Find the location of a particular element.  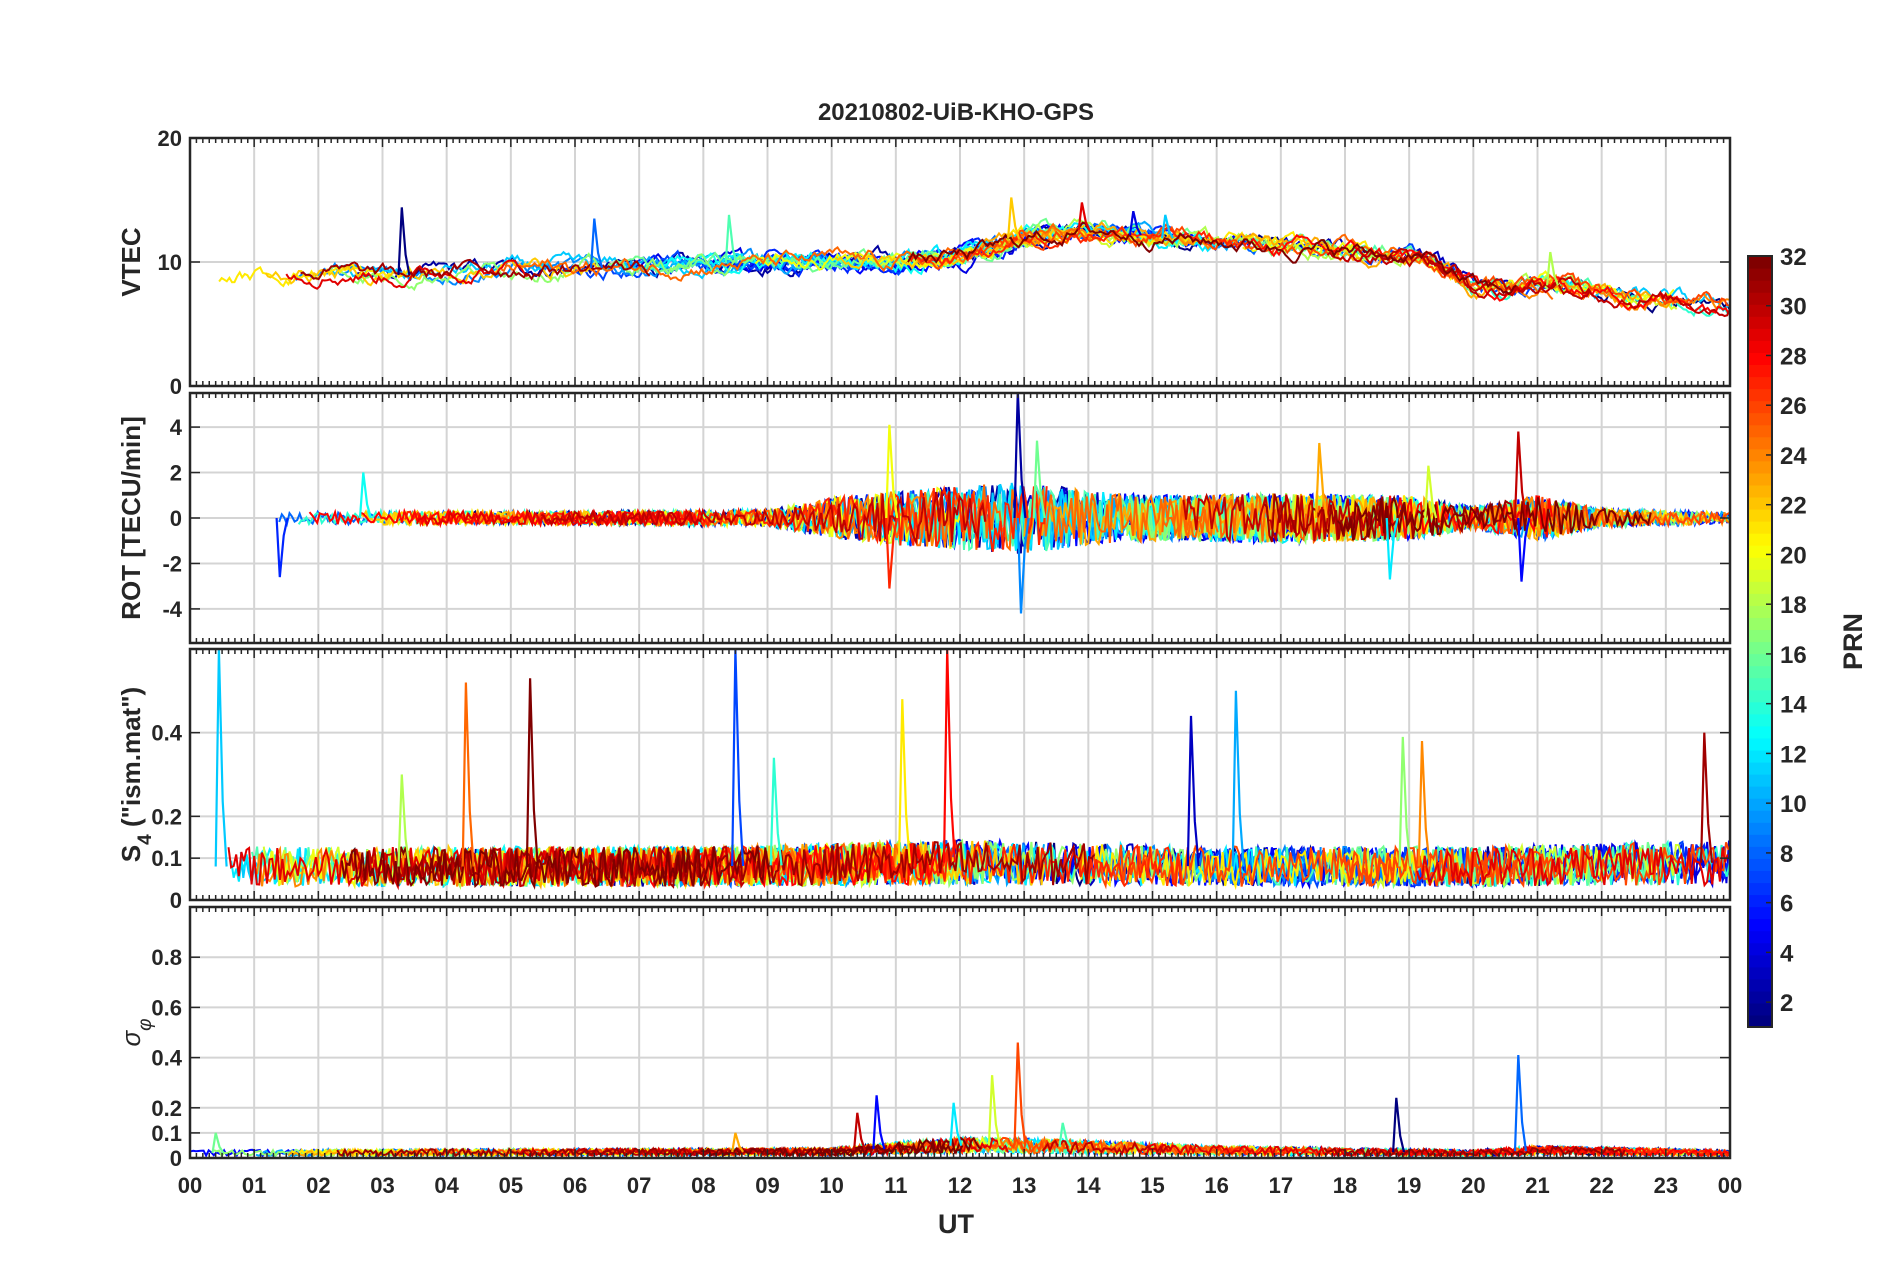

colorbar-tick-label: 14 is located at coordinates (1793, 705).